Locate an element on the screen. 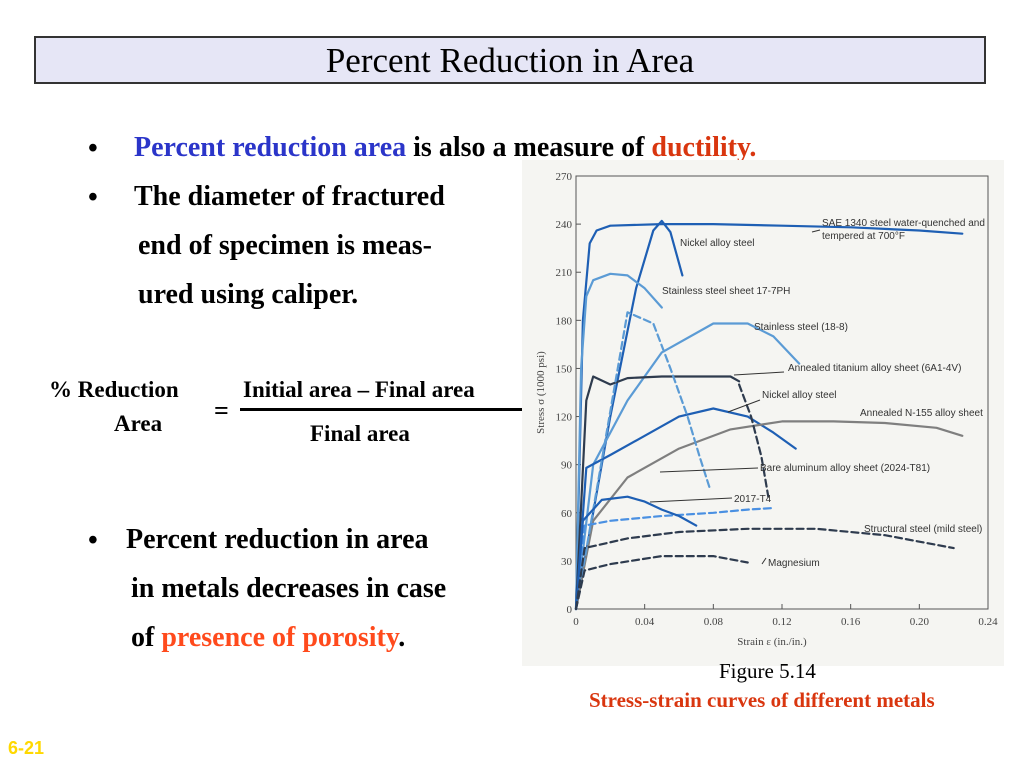 This screenshot has height=768, width=1024. series-label: Bare aluminum alloy sheet (2024-T81) is located at coordinates (845, 468).